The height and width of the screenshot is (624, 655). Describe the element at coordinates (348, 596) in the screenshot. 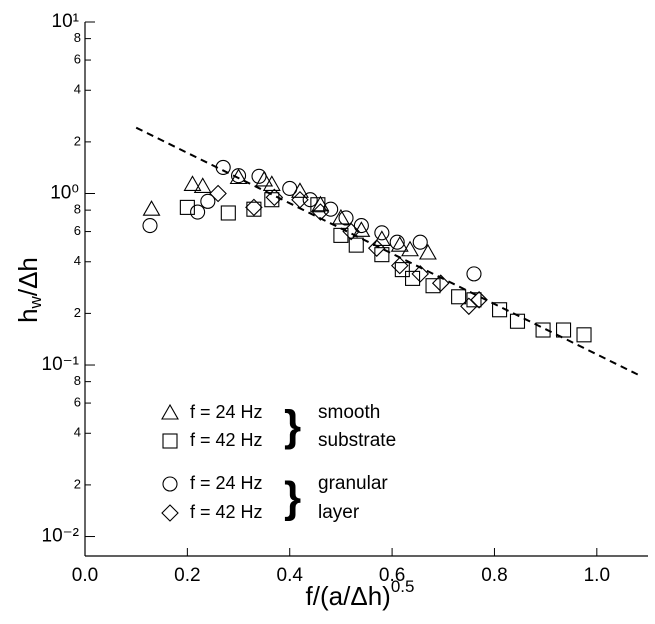

I see `x-label-main: f/(a/Δh)` at that location.